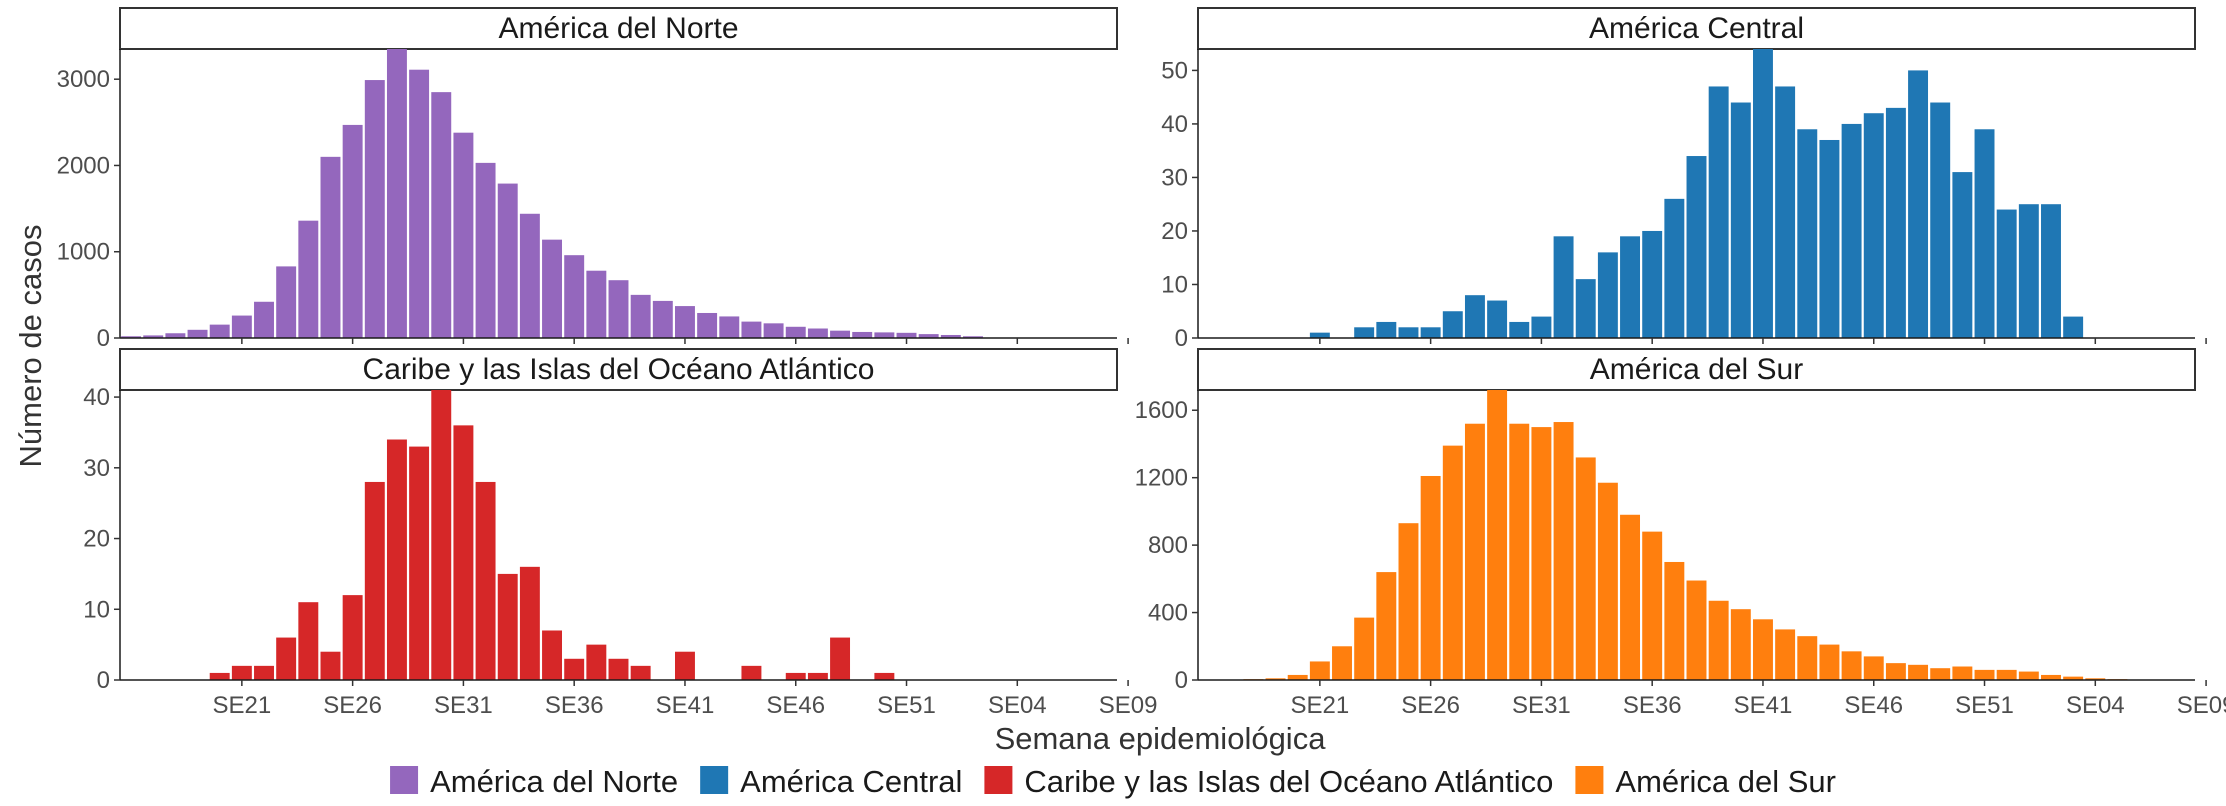 The width and height of the screenshot is (2226, 806). I want to click on y-tick-label: 2000, so click(83, 165).